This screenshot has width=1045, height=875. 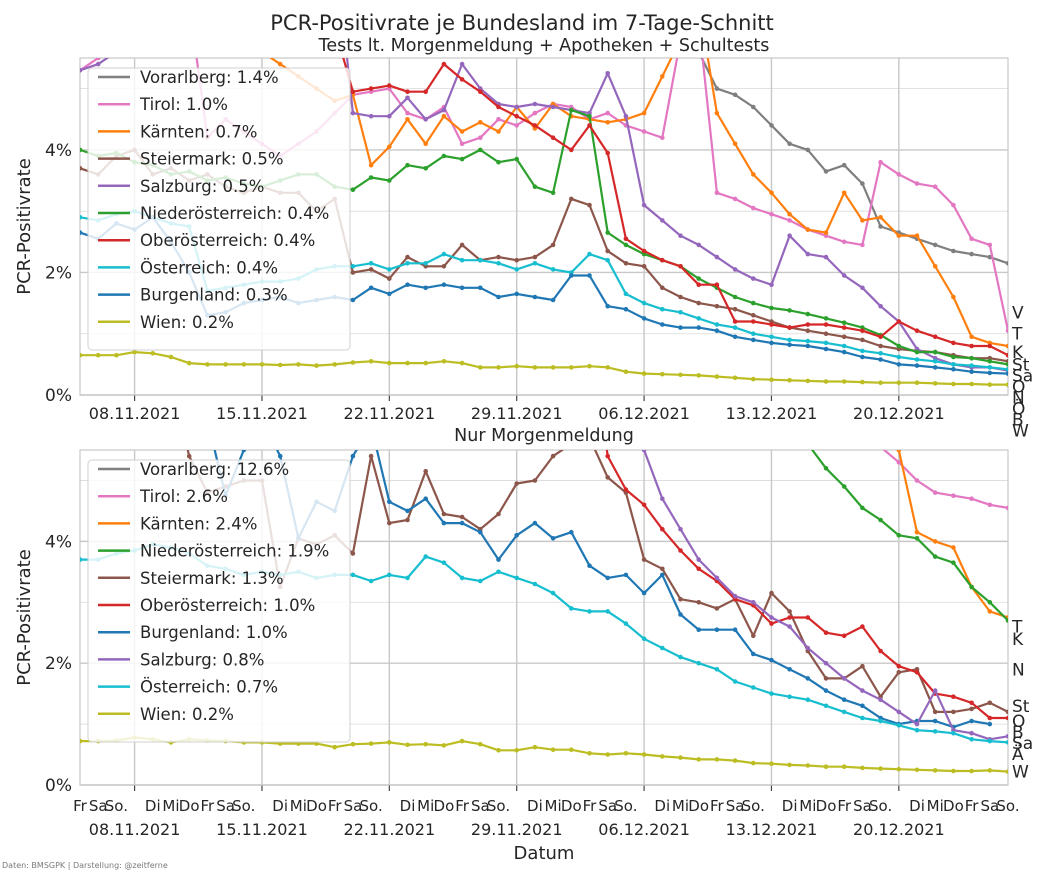 I want to click on legend-entry: Tirol: 2.6%, so click(x=183, y=496).